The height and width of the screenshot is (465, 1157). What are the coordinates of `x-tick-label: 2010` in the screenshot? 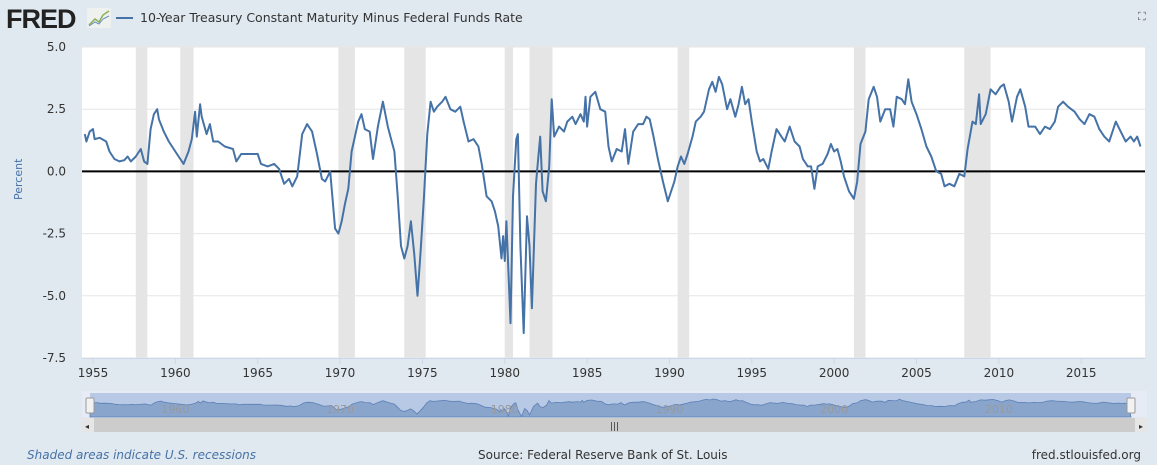 It's located at (999, 373).